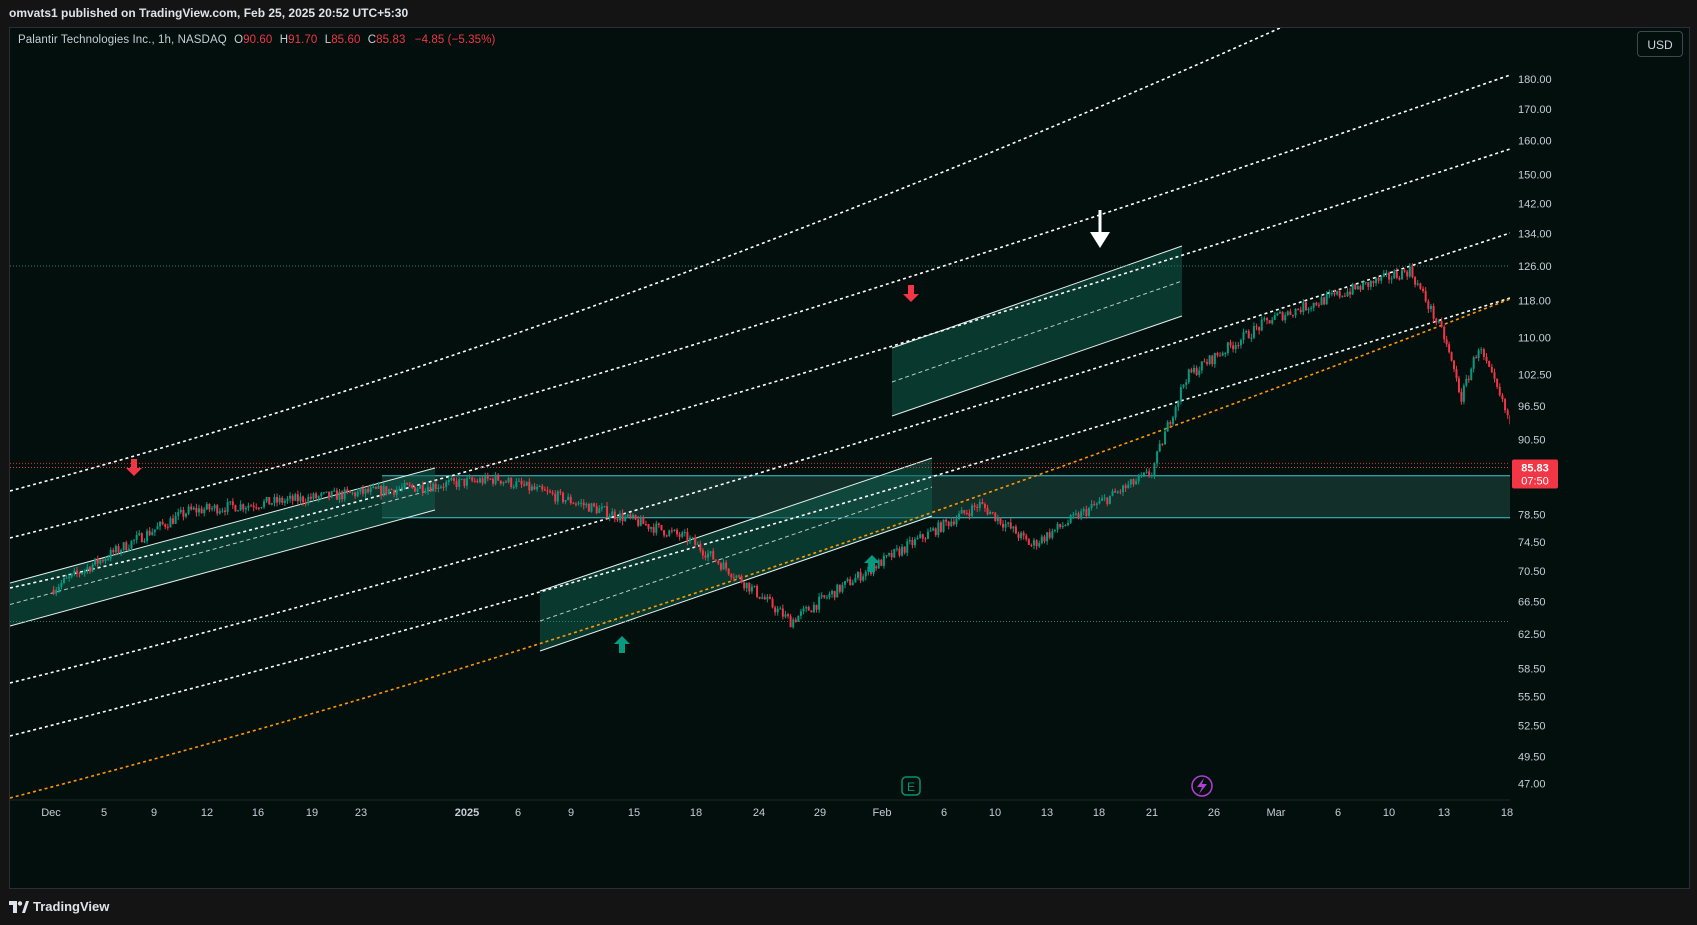  I want to click on price-tick-label: 180.00, so click(1535, 80).